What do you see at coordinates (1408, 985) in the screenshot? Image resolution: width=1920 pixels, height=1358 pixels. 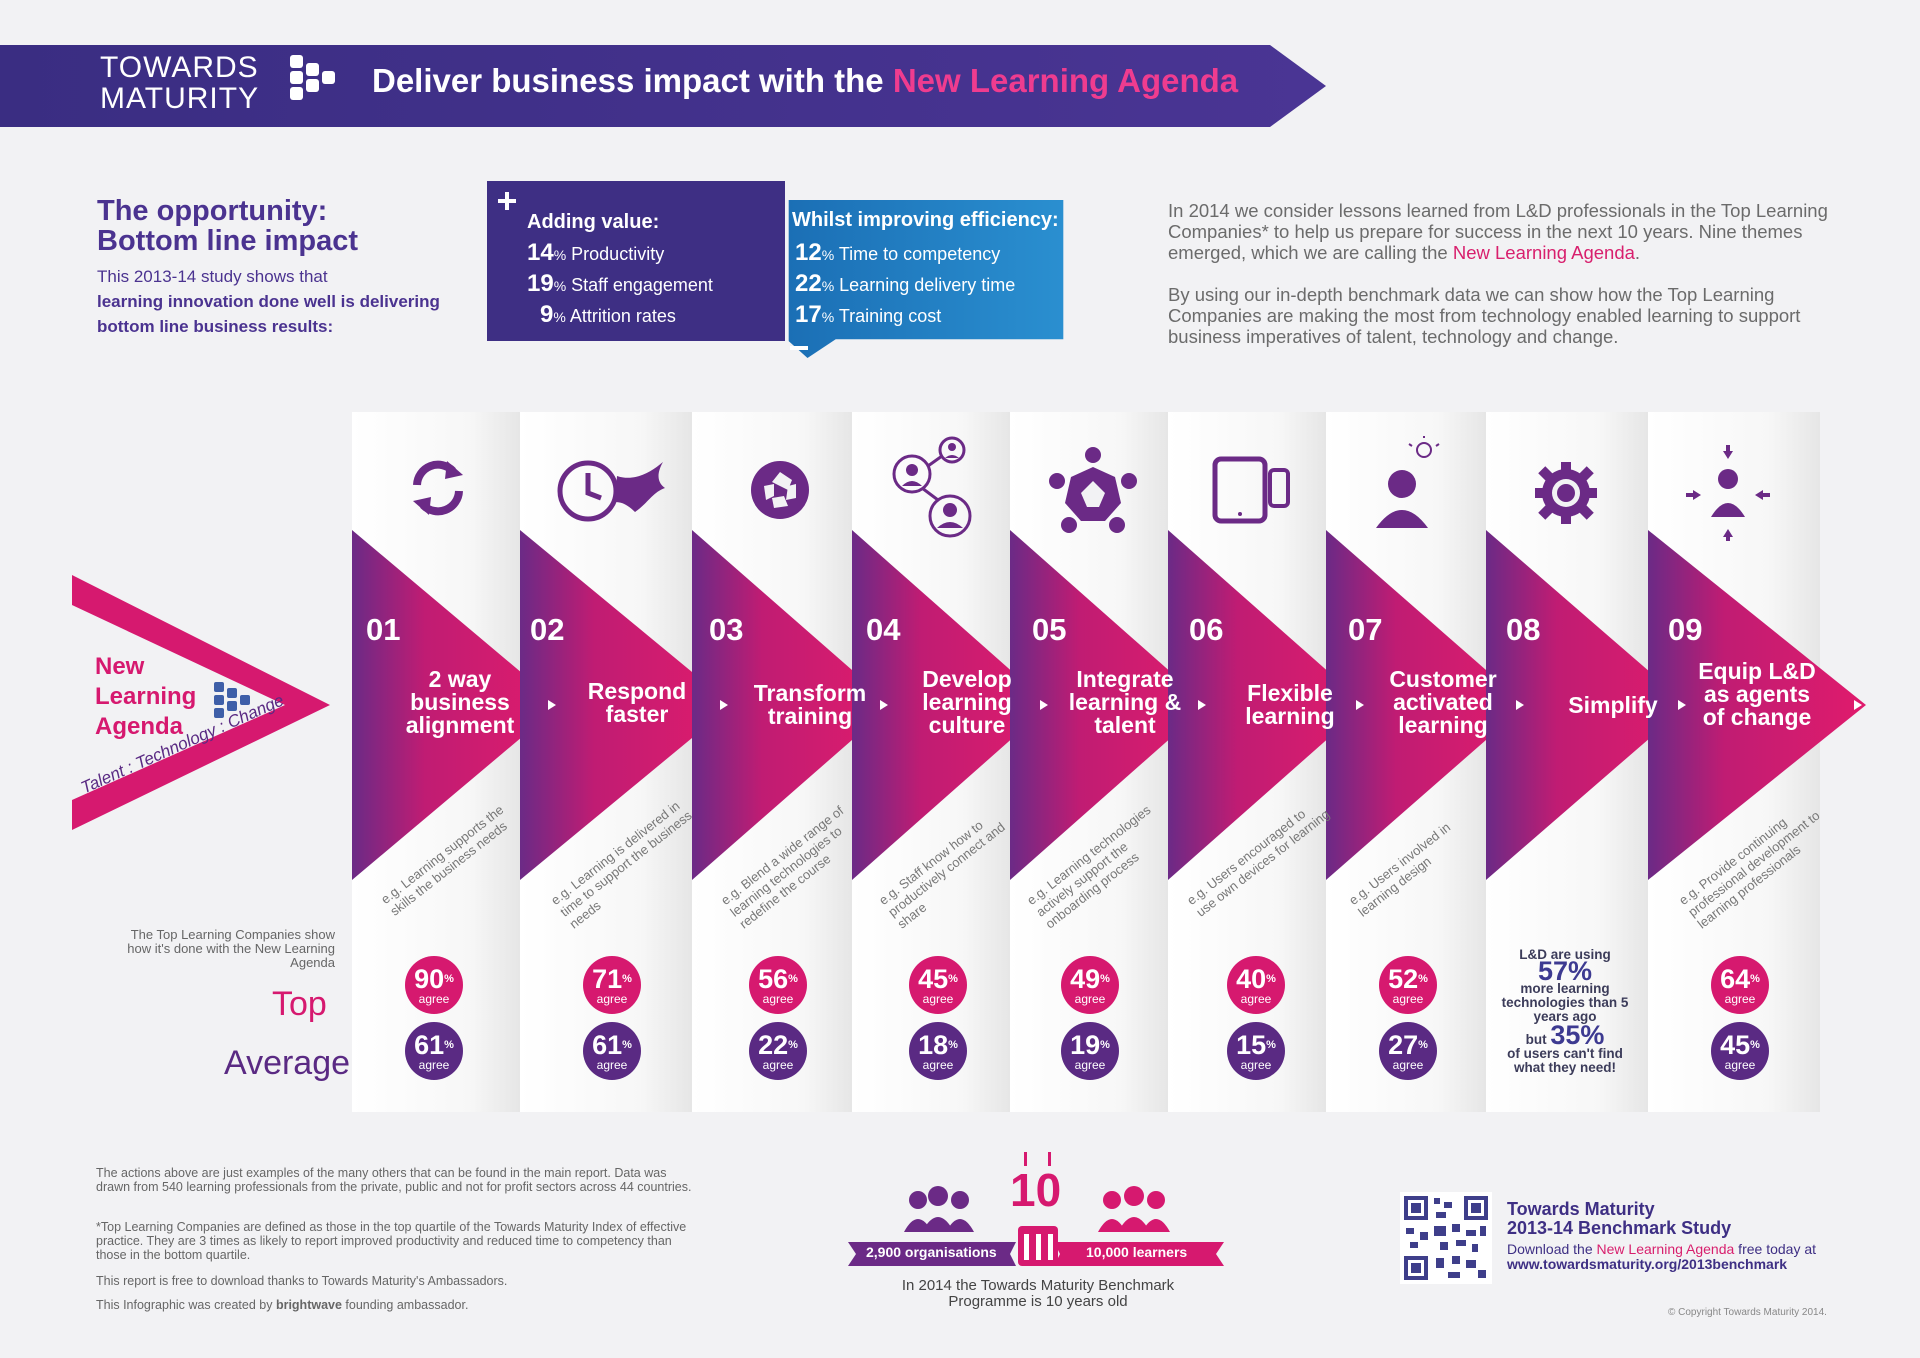 I see `top-score-circle: 52% agree` at bounding box center [1408, 985].